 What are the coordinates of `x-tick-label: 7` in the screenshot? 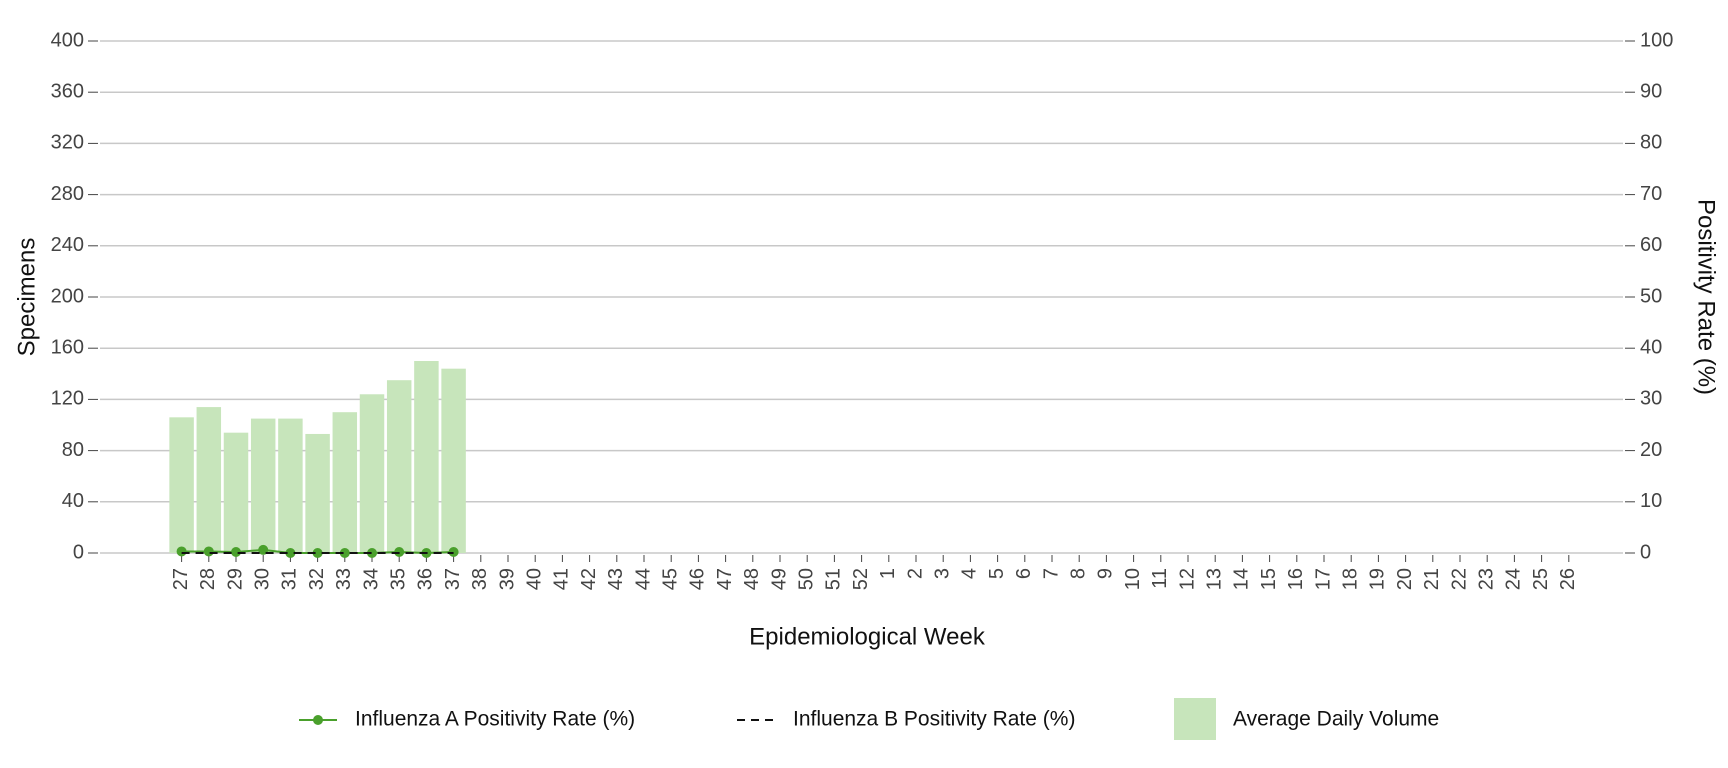 It's located at (1051, 573).